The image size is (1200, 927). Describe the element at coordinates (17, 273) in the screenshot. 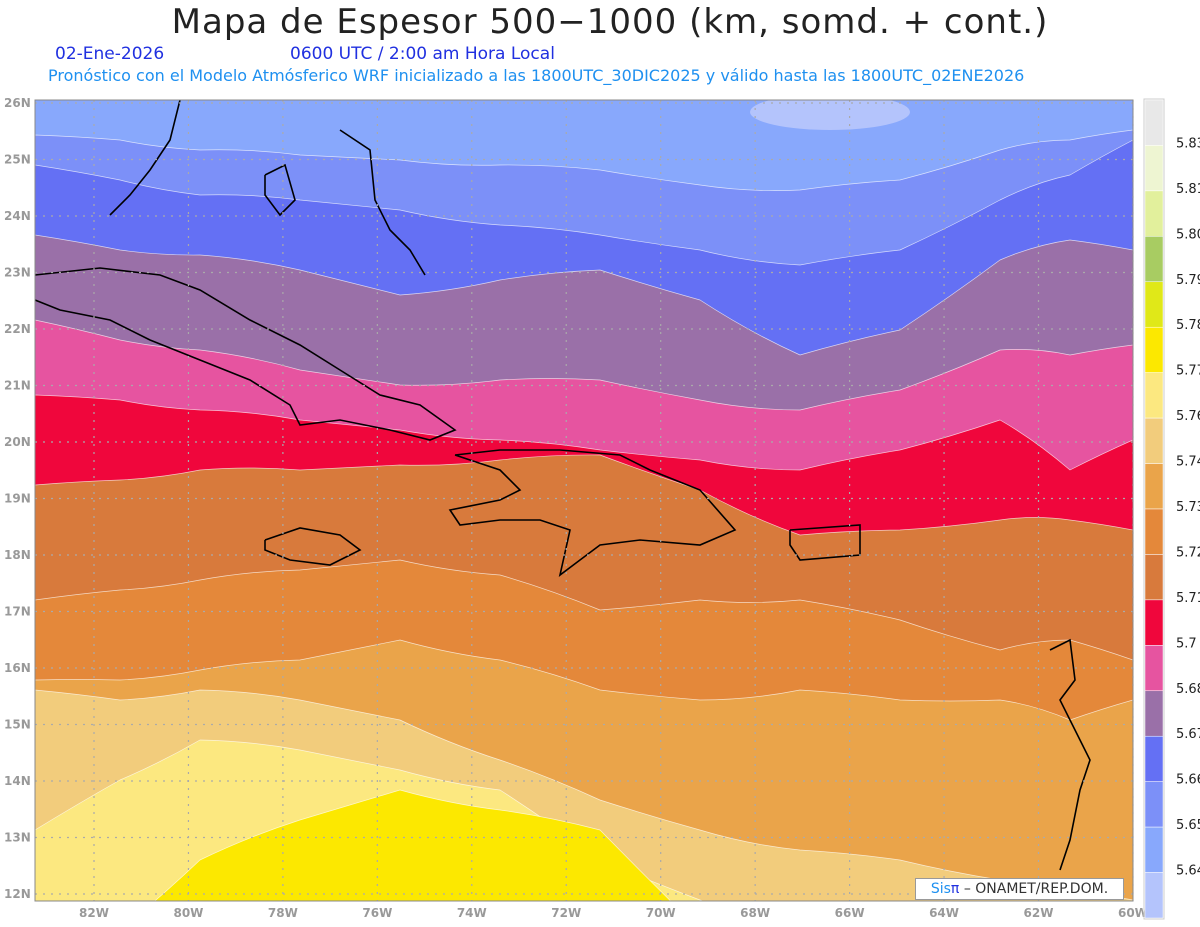

I see `lat-label: 23N` at that location.